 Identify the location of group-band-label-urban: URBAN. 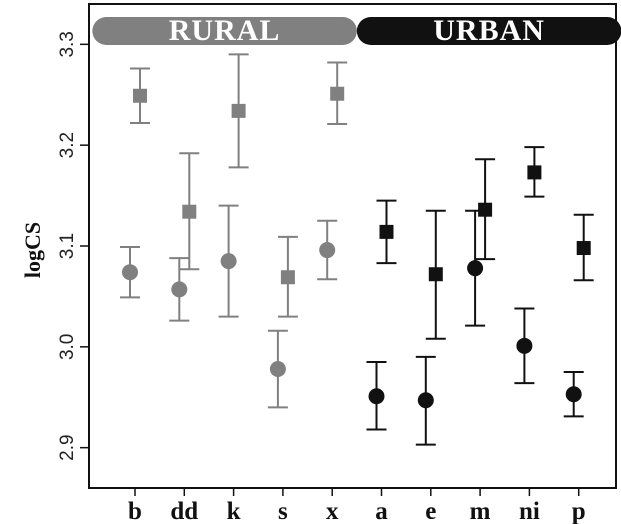
(489, 30).